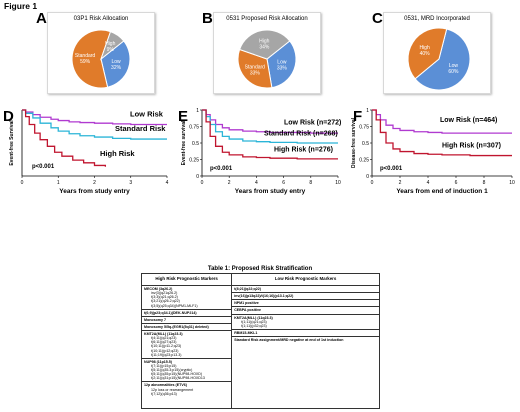 This screenshot has height=412, width=520. What do you see at coordinates (164, 365) in the screenshot?
I see `marker-item: t(7;11)(p15;p15)` at bounding box center [164, 365].